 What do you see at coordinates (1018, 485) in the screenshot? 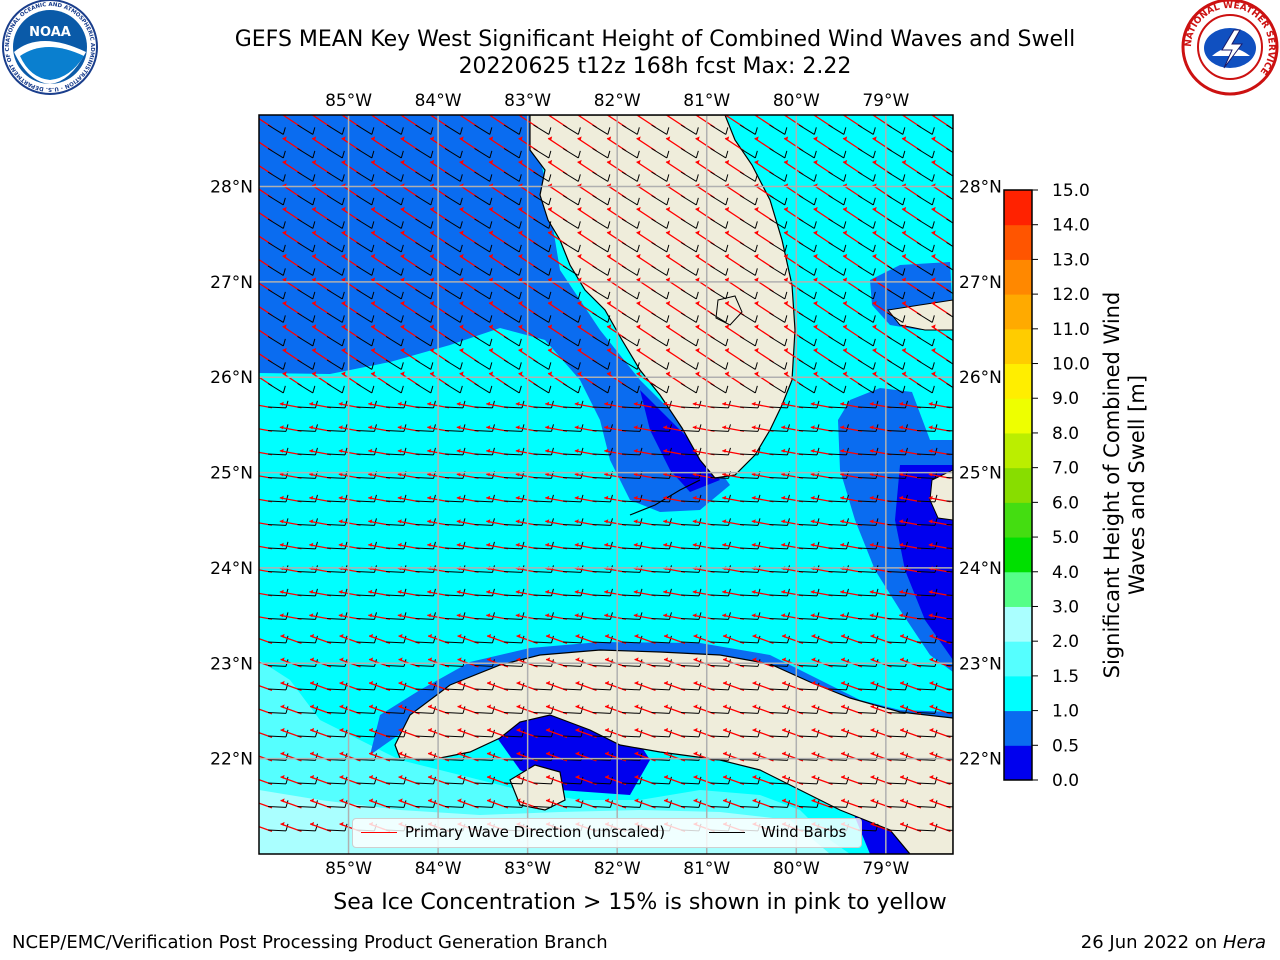
I see `colorbar-swatch` at bounding box center [1018, 485].